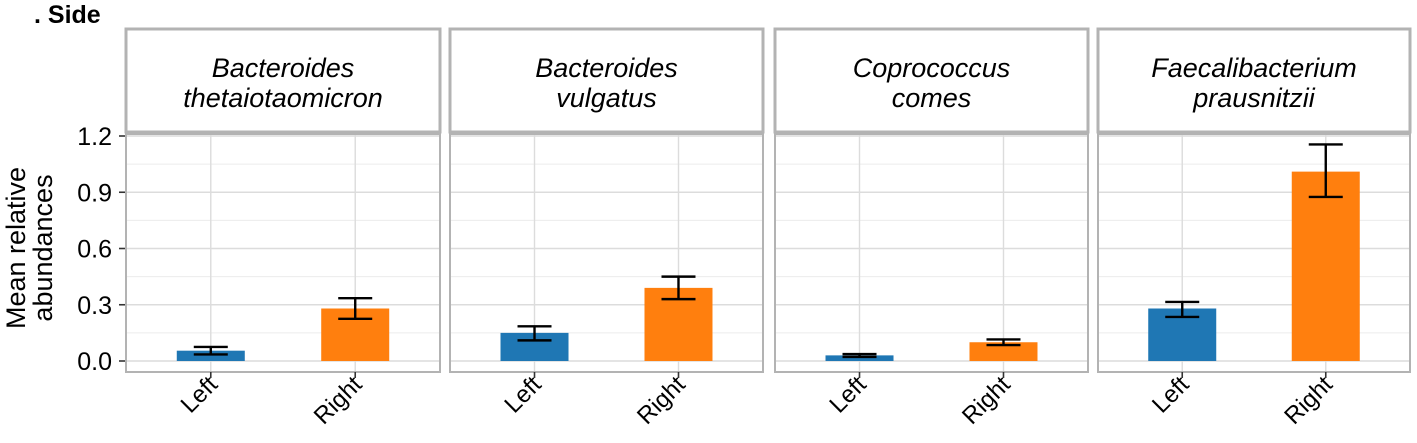 This screenshot has height=443, width=1417. Describe the element at coordinates (1254, 68) in the screenshot. I see `facet-strip-label: Faecalibacterium` at that location.